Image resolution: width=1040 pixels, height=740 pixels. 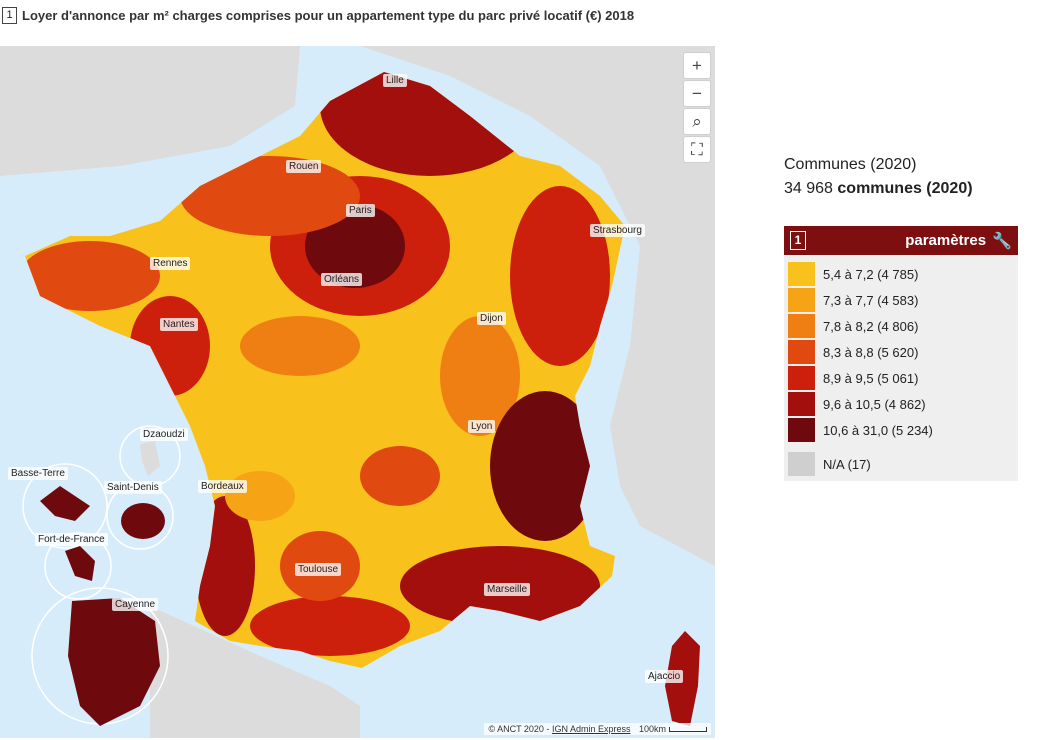 What do you see at coordinates (871, 352) in the screenshot?
I see `legend-item-label: 8,3 à 8,8 (5 620)` at bounding box center [871, 352].